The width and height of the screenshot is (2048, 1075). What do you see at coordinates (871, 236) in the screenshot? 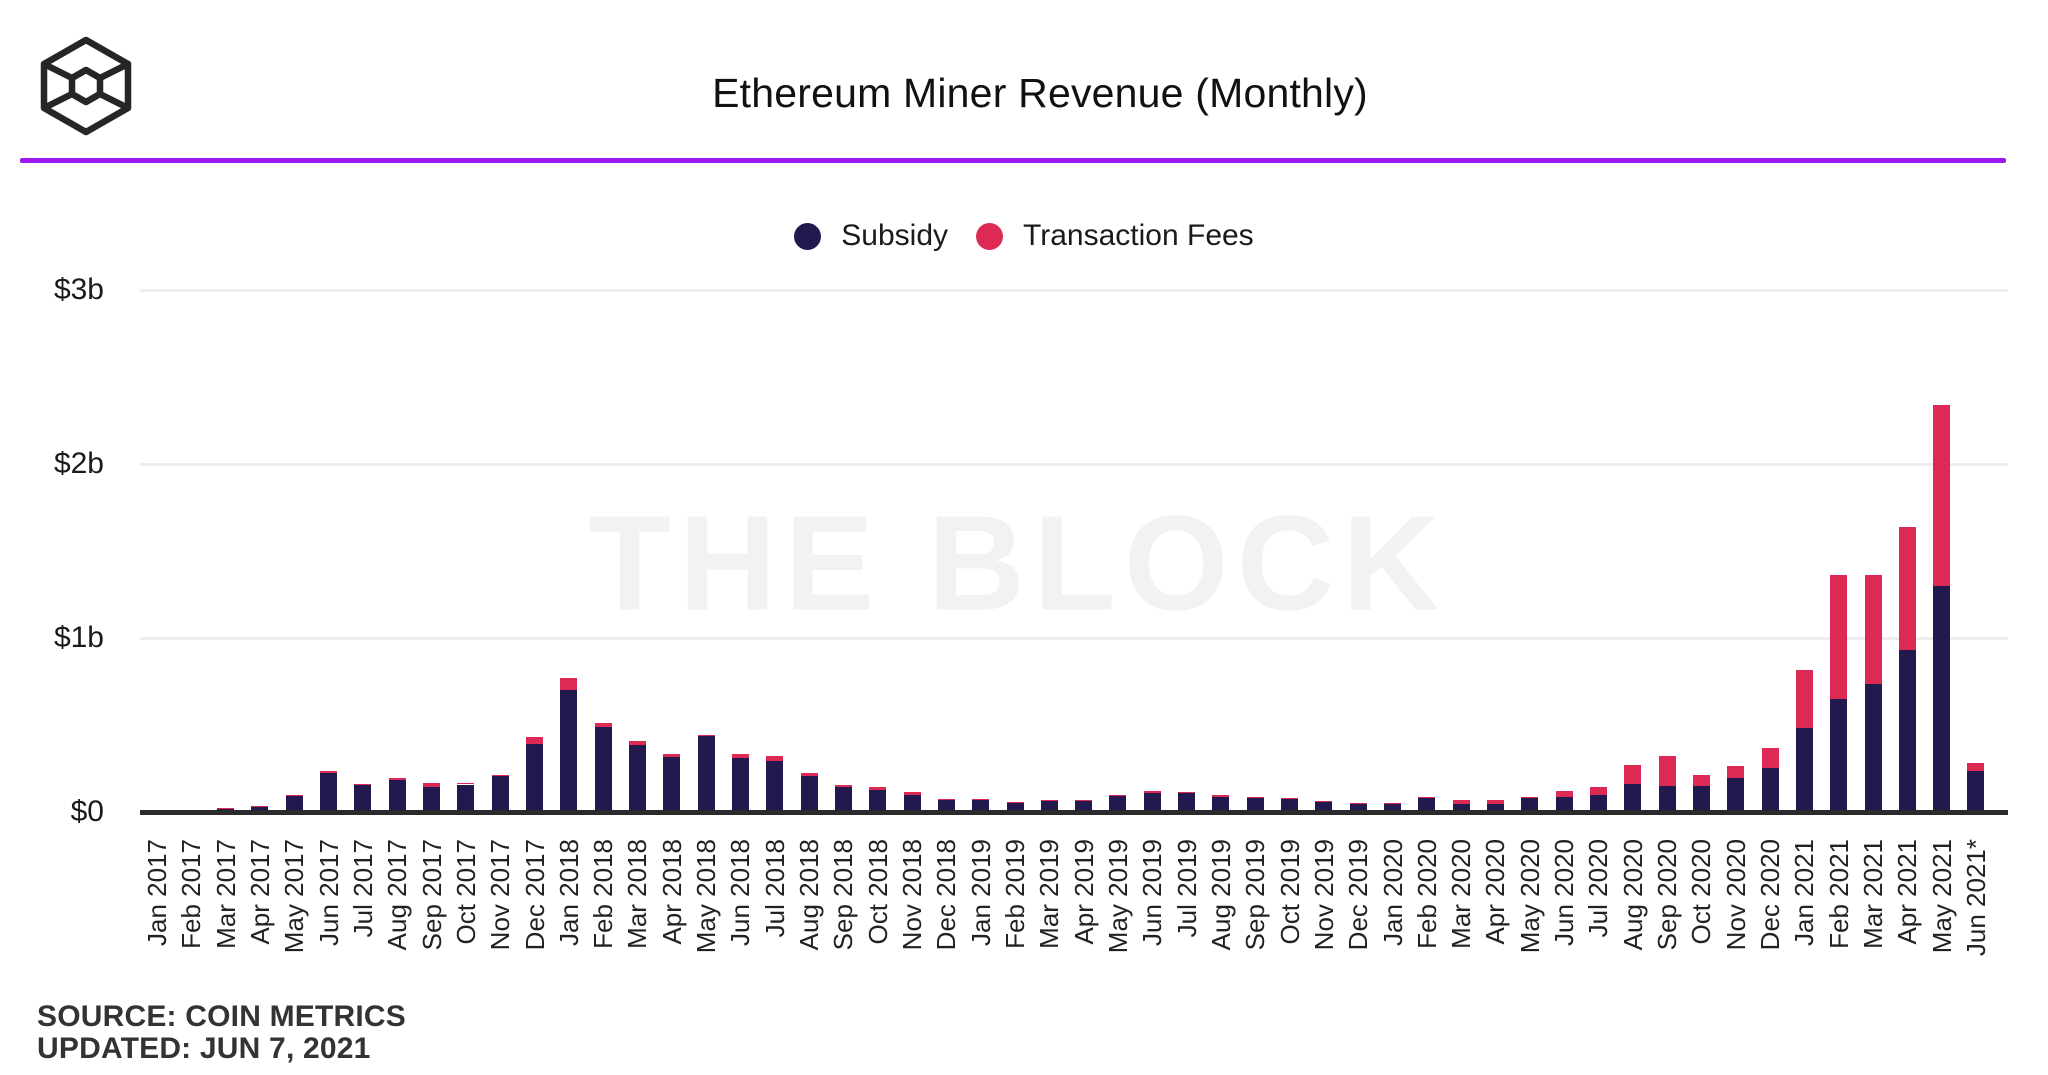
I see `legend-item-subsidy: Subsidy` at bounding box center [871, 236].